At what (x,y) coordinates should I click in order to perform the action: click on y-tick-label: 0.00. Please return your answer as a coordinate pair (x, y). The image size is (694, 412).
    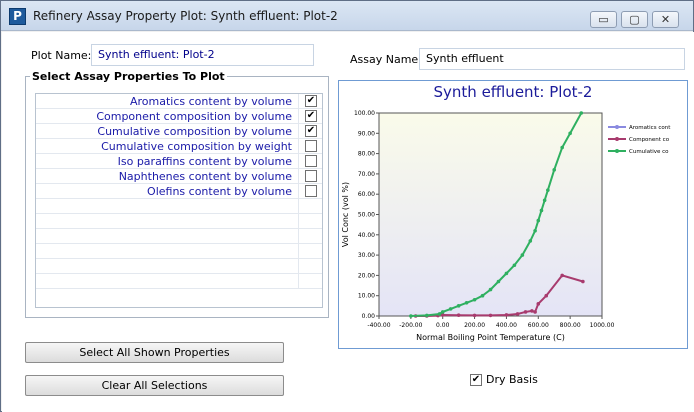
    Looking at the image, I should click on (369, 316).